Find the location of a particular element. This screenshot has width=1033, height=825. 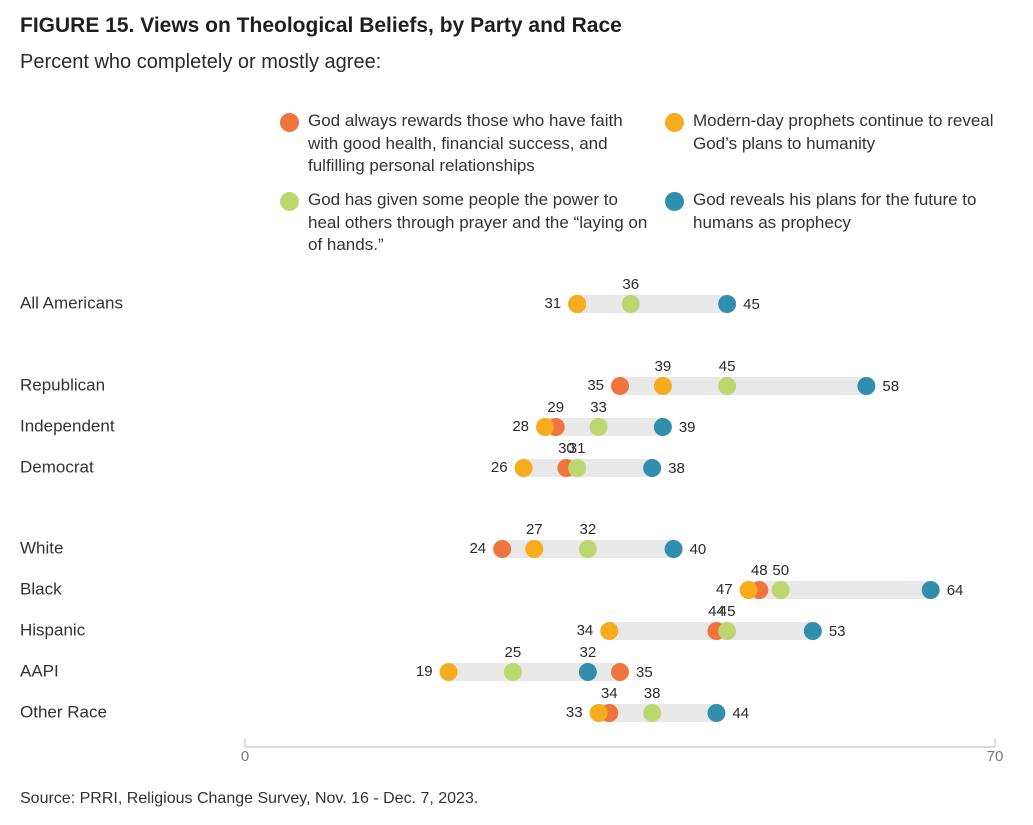

value-label-reveals-republican: 58 is located at coordinates (890, 386).